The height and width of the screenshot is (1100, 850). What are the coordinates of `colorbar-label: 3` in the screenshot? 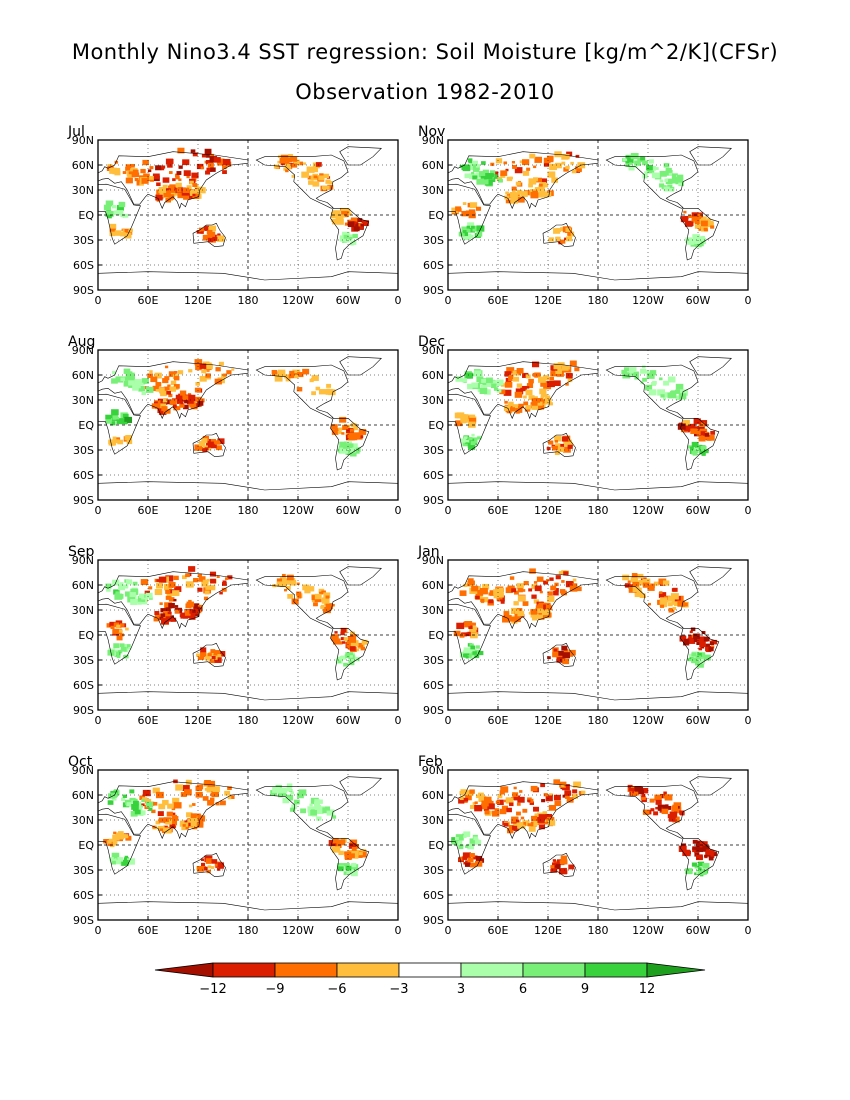 It's located at (461, 989).